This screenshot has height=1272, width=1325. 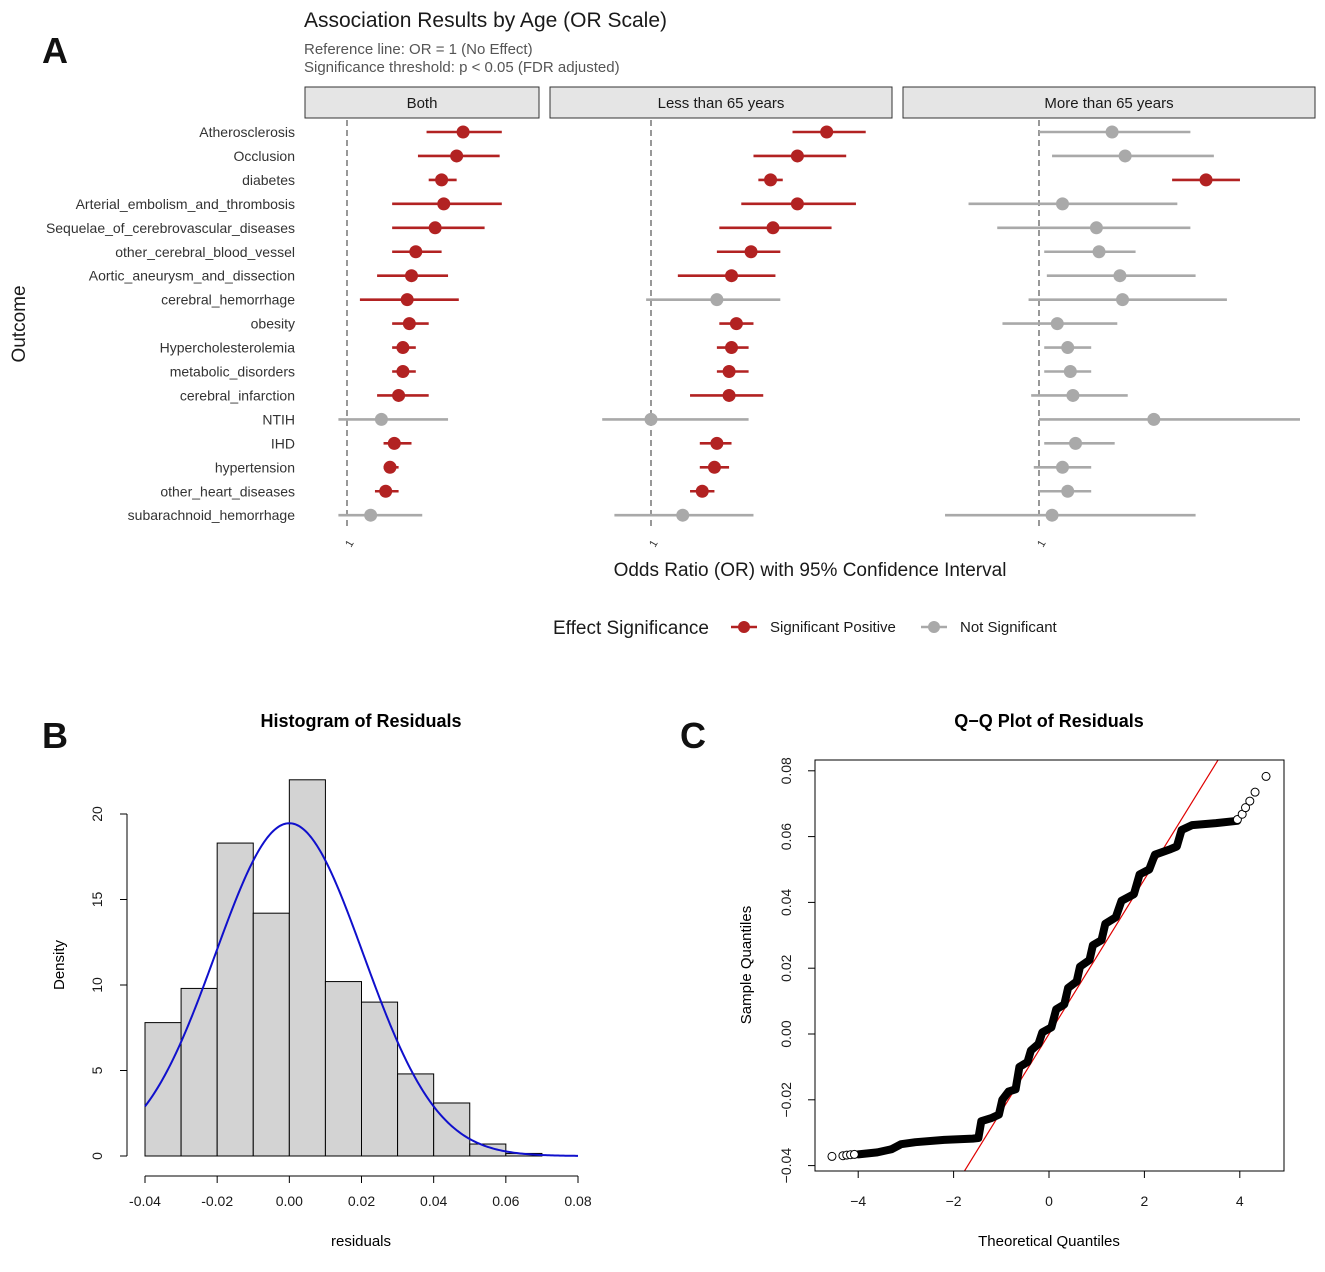 What do you see at coordinates (934, 627) in the screenshot?
I see `legend-key-dot-not-significant` at bounding box center [934, 627].